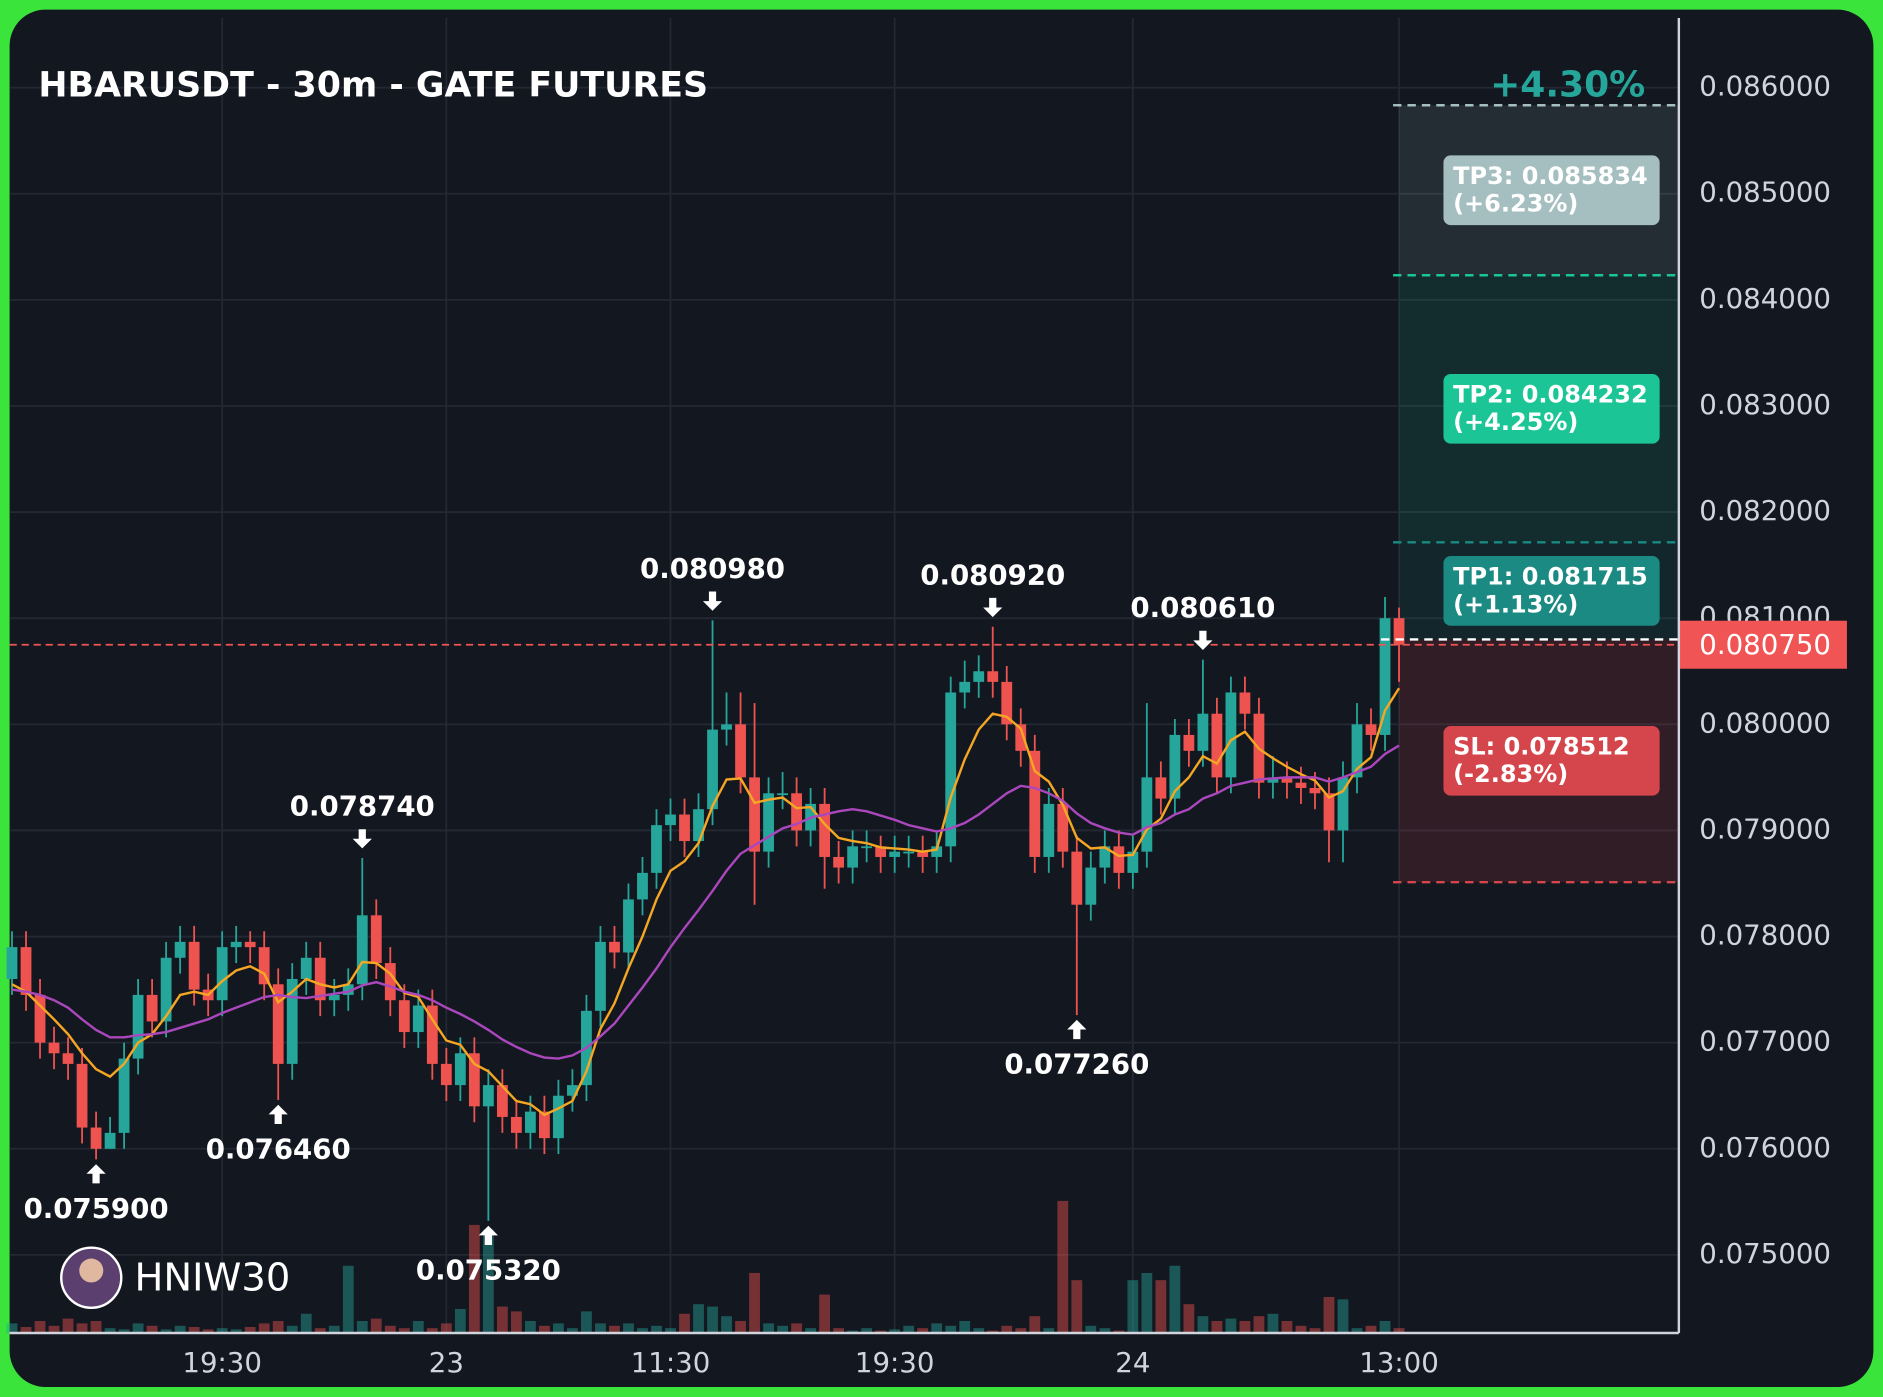 The image size is (1883, 1397). What do you see at coordinates (373, 85) in the screenshot?
I see `chart-title: HBARUSDT - 30m - GATE FUTURES` at bounding box center [373, 85].